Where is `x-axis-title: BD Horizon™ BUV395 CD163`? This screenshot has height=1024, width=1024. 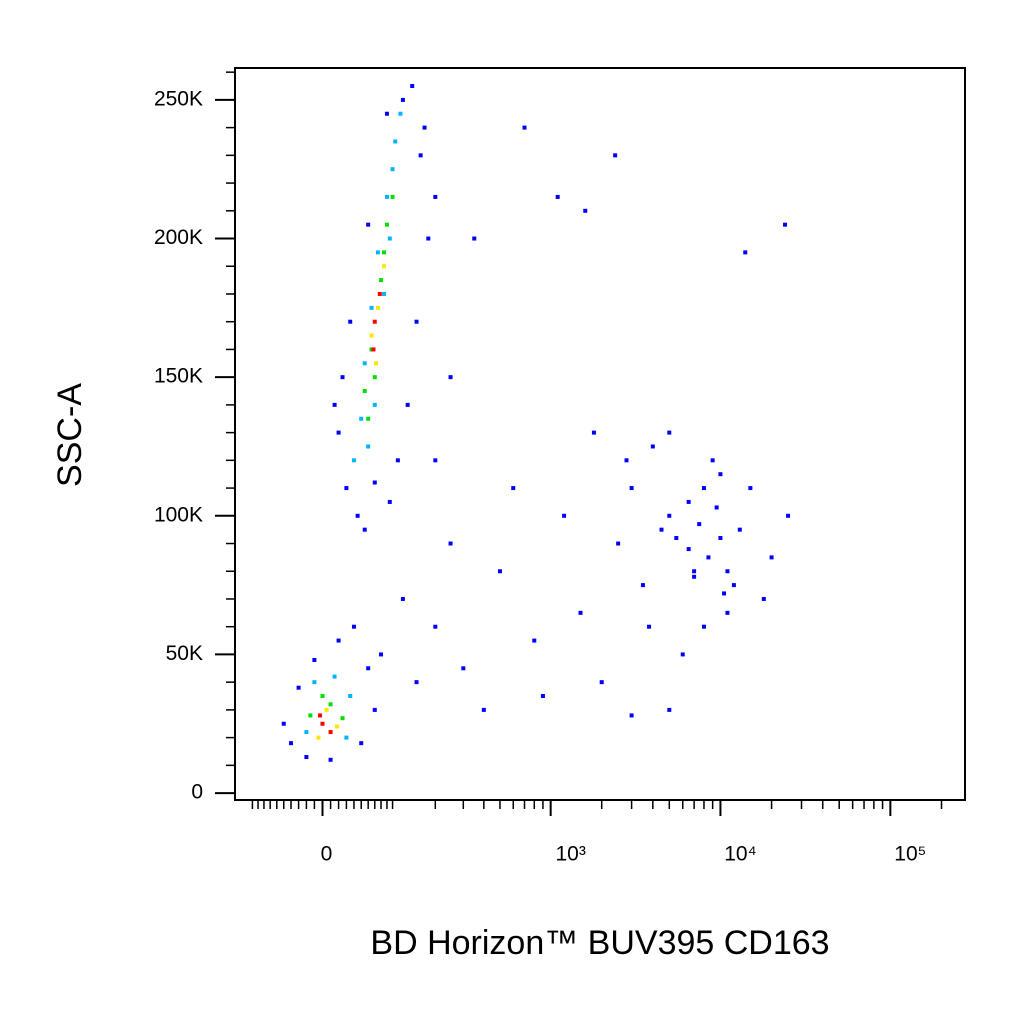 x-axis-title: BD Horizon™ BUV395 CD163 is located at coordinates (599, 943).